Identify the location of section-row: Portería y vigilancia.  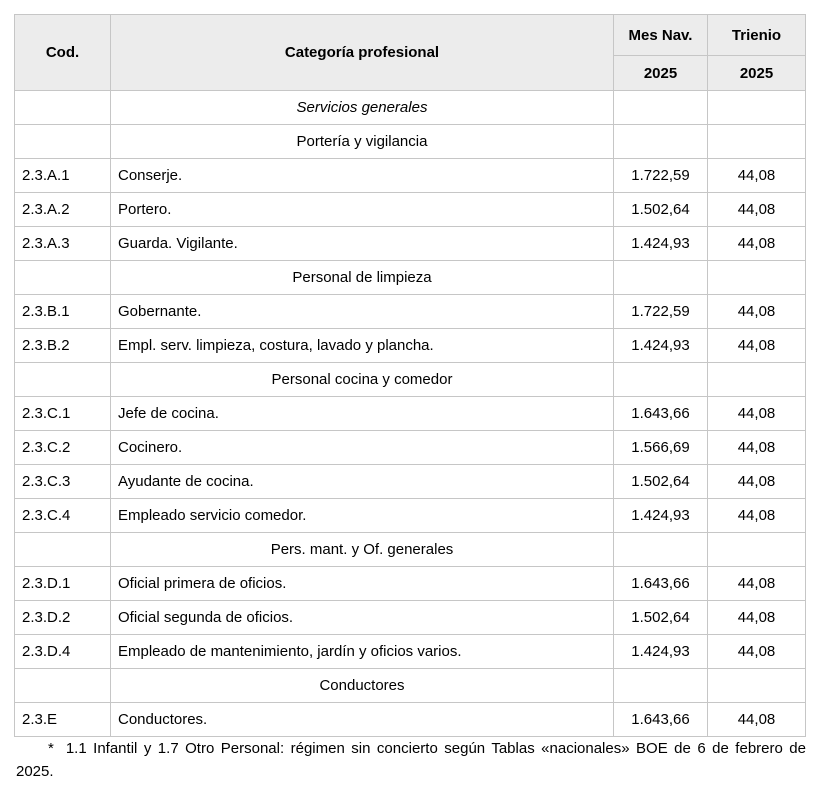
(410, 141).